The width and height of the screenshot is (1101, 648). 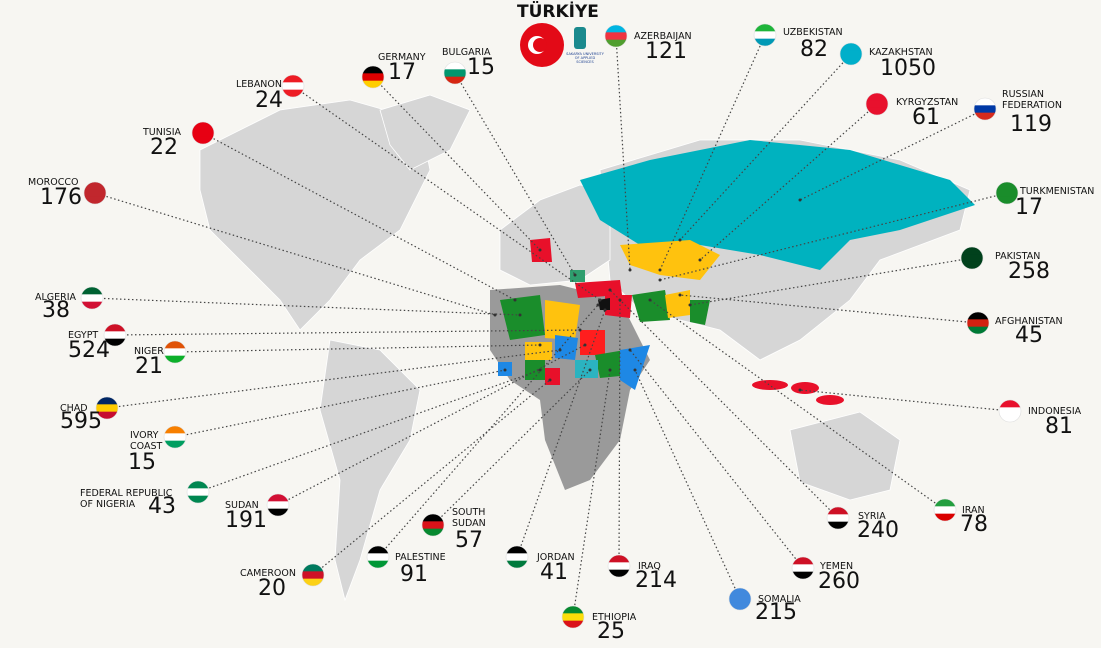 What do you see at coordinates (149, 366) in the screenshot?
I see `student-count: 21` at bounding box center [149, 366].